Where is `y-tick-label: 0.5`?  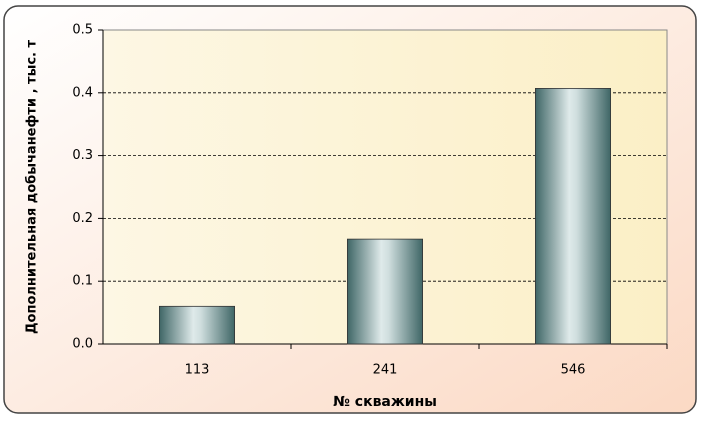 y-tick-label: 0.5 is located at coordinates (82, 30).